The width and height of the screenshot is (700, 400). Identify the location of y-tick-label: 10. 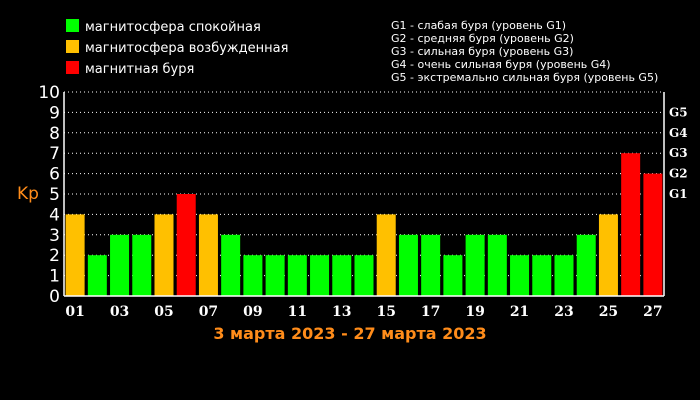
(49, 93).